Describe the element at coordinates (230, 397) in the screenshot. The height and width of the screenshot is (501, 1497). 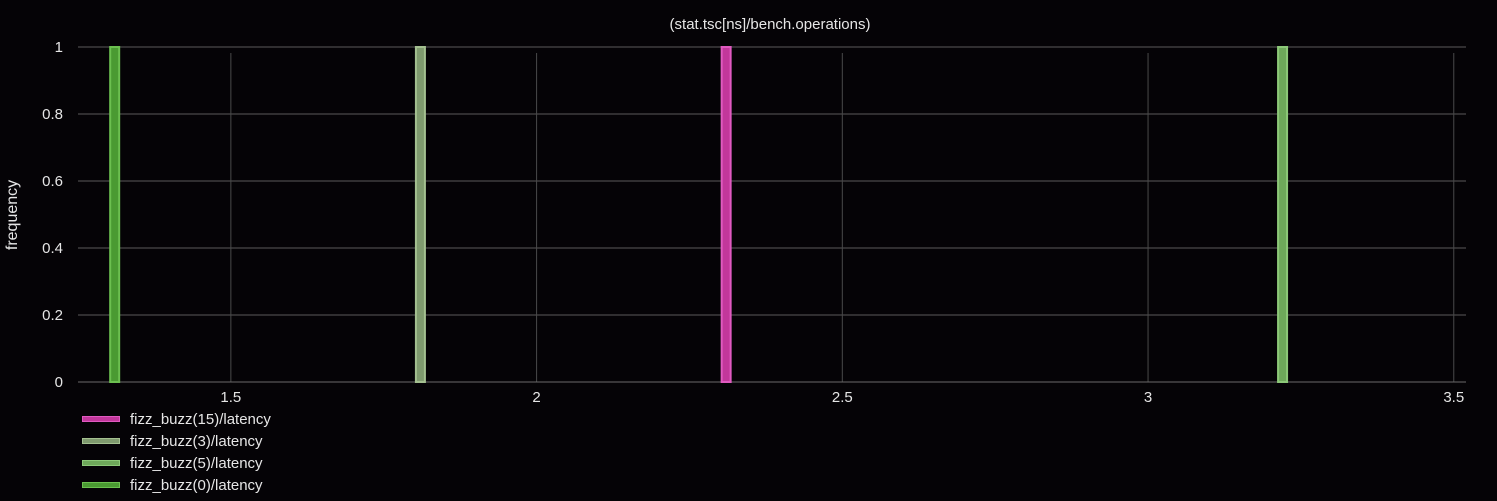
I see `x-tick-label: 1.5` at that location.